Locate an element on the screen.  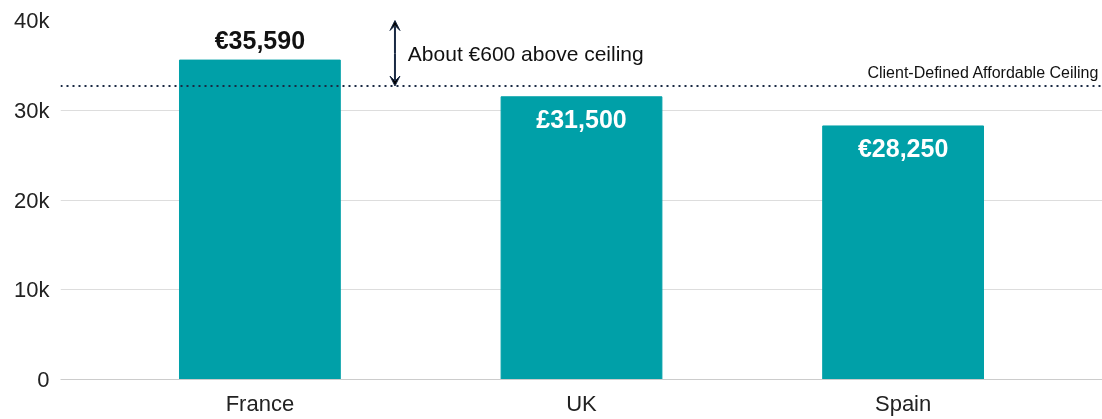
ref-line-label: Client-Defined Affordable Ceiling is located at coordinates (983, 73).